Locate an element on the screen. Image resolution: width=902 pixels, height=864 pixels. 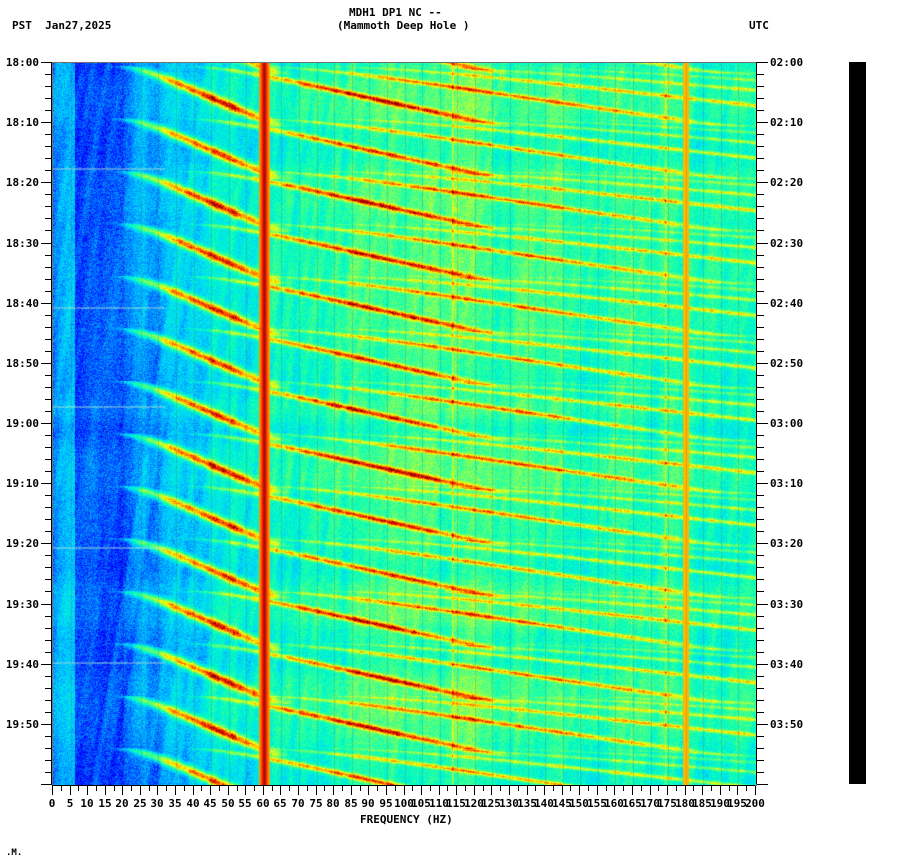
freq-label: 165 is located at coordinates (632, 803).